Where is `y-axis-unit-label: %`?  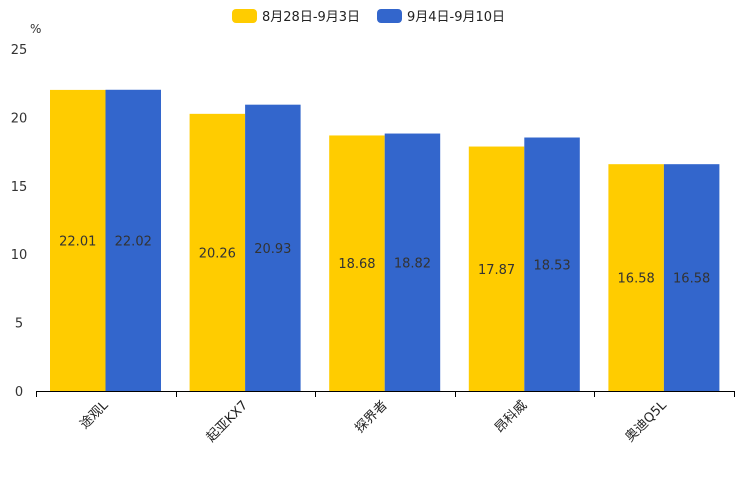 y-axis-unit-label: % is located at coordinates (35, 29).